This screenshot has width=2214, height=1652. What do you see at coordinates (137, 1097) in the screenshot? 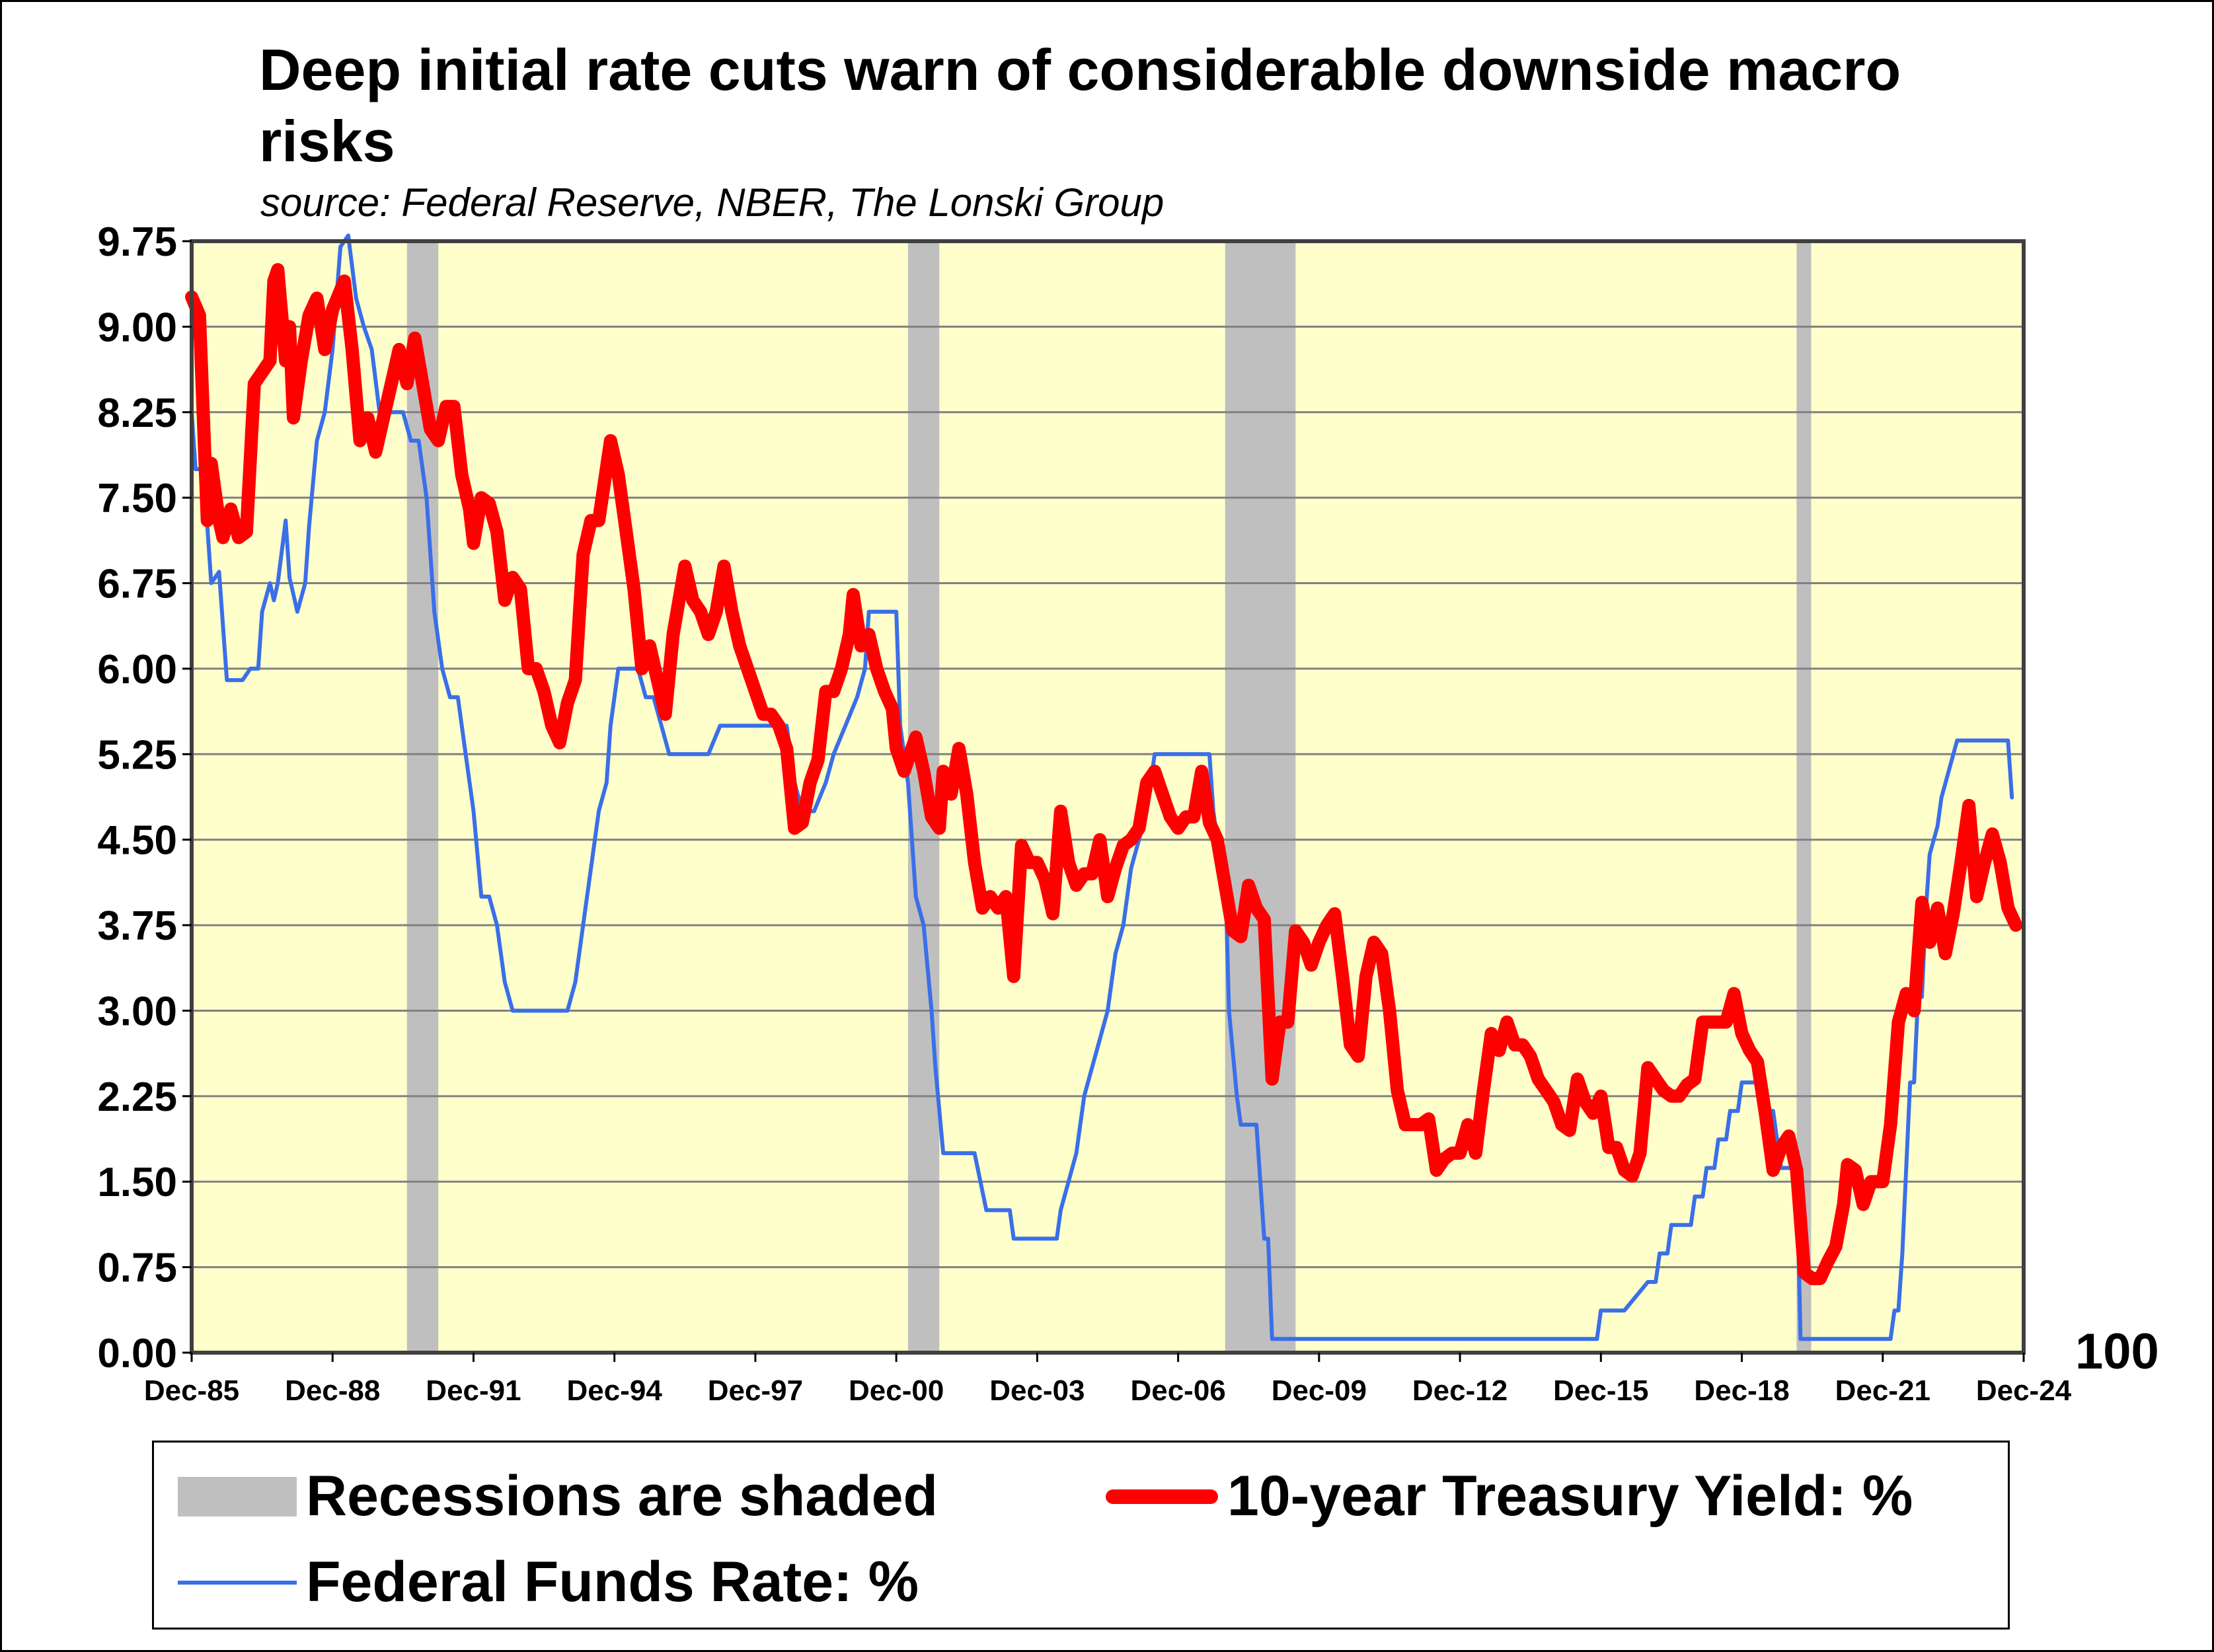
I see `y-tick-label-3: 2.25` at bounding box center [137, 1097].